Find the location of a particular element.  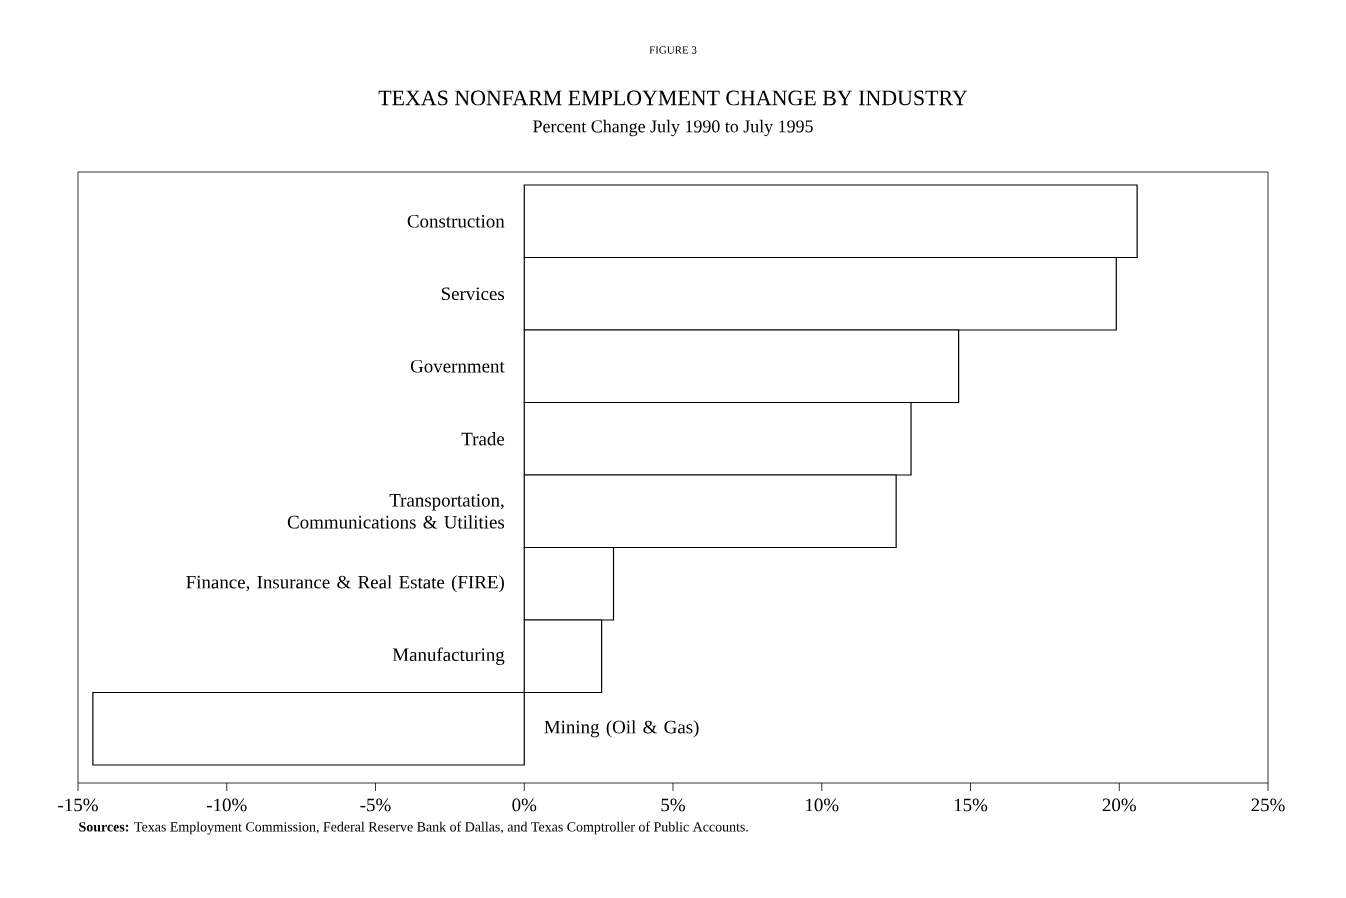

x-tick-label: -10% is located at coordinates (226, 805).